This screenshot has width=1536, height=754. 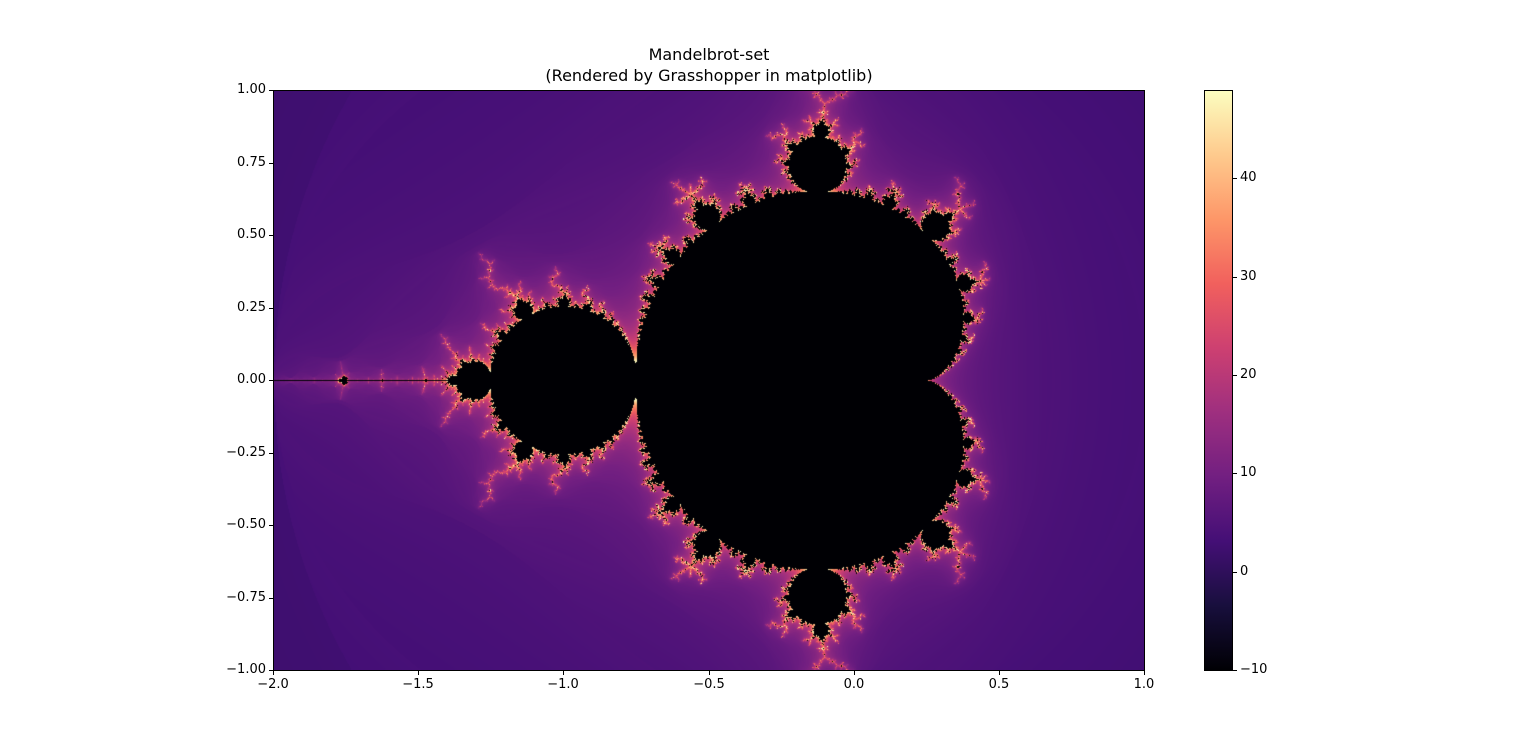 I want to click on colorbar, so click(x=1218, y=380).